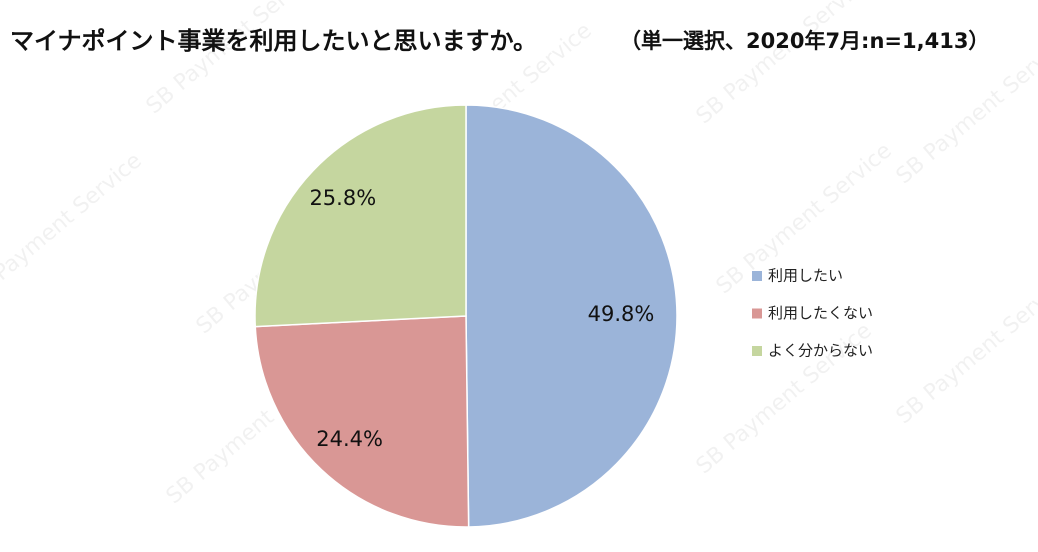 Image resolution: width=1038 pixels, height=552 pixels. Describe the element at coordinates (820, 313) in the screenshot. I see `legend-label: 利用したくない` at that location.